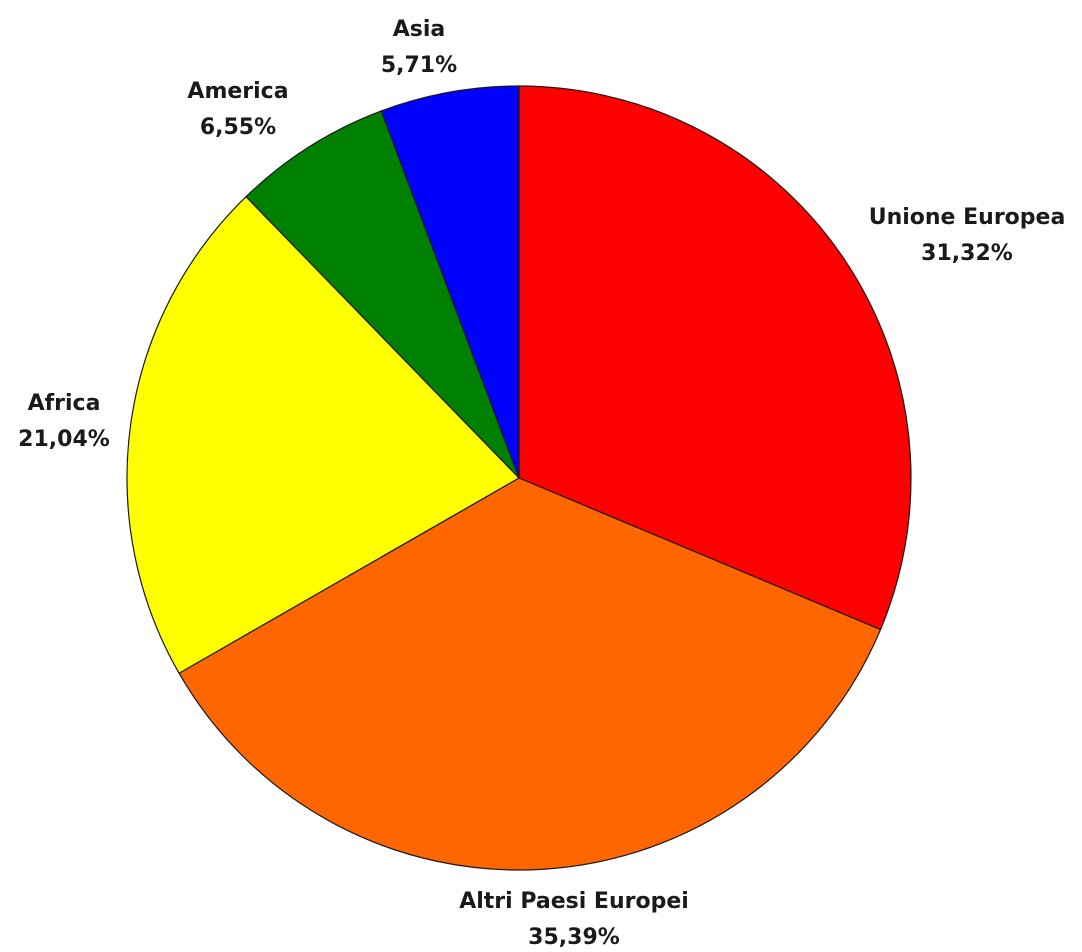 The image size is (1082, 952). I want to click on slice-name: Unione Europea, so click(967, 217).